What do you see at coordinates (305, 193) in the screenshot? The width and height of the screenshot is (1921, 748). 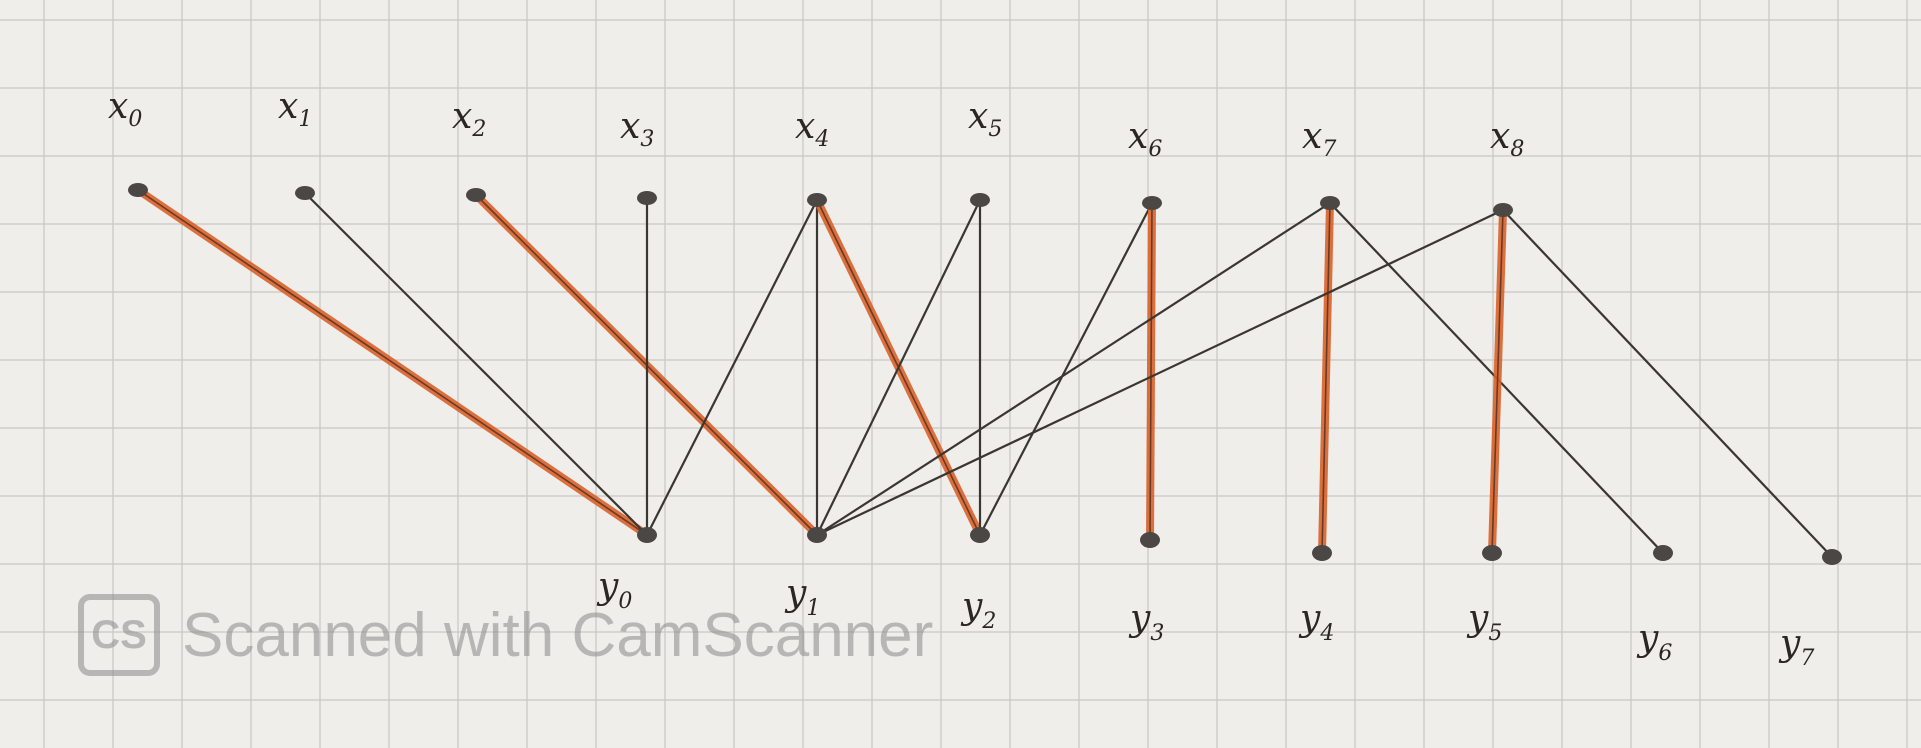 I see `node-x1` at bounding box center [305, 193].